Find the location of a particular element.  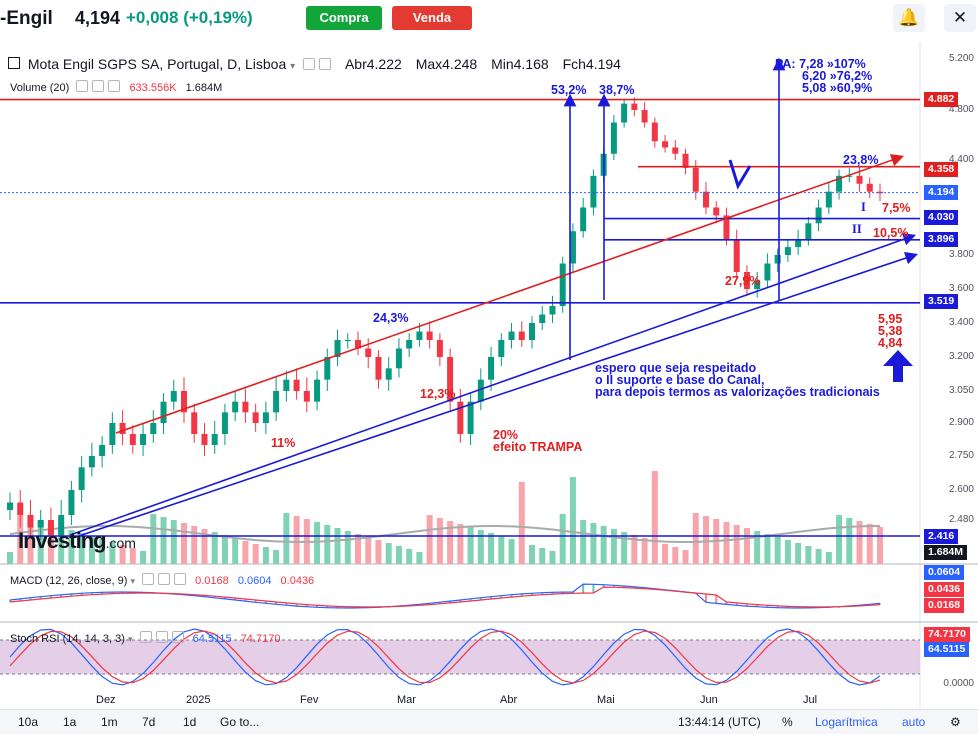

close-icon: ✕ is located at coordinates (960, 18).